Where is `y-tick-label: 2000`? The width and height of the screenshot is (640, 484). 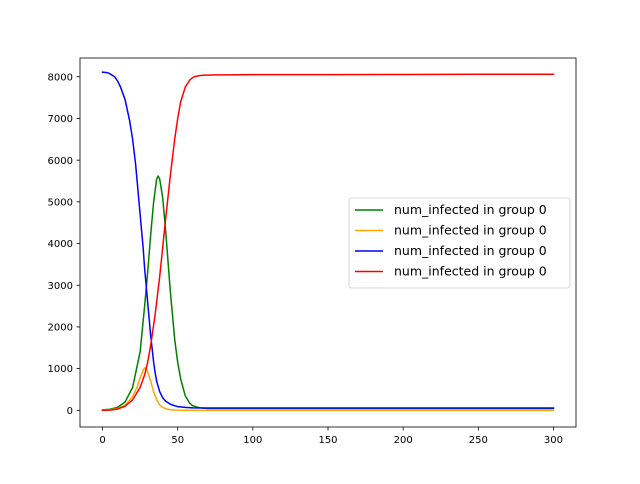 y-tick-label: 2000 is located at coordinates (60, 328).